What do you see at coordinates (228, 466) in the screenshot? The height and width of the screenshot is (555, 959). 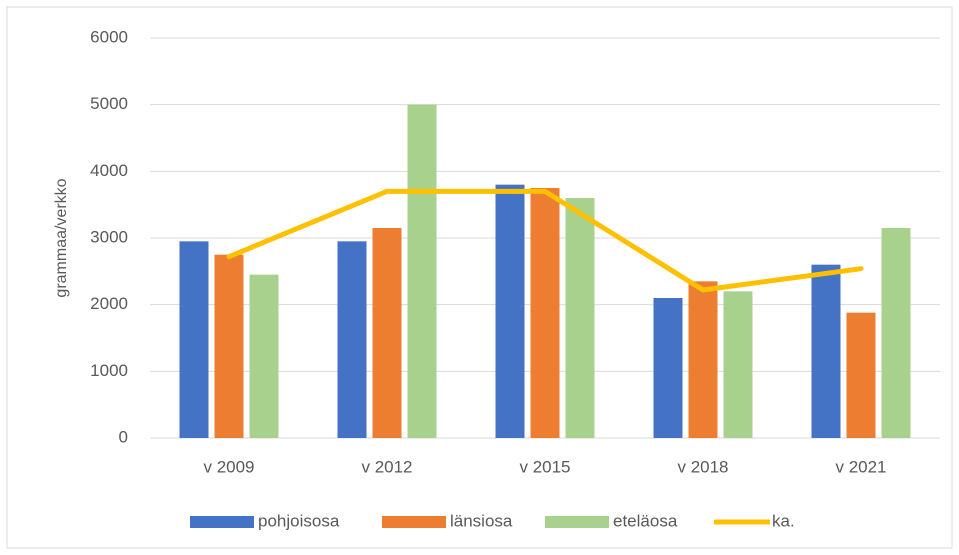 I see `x-tick-label: v 2009` at bounding box center [228, 466].